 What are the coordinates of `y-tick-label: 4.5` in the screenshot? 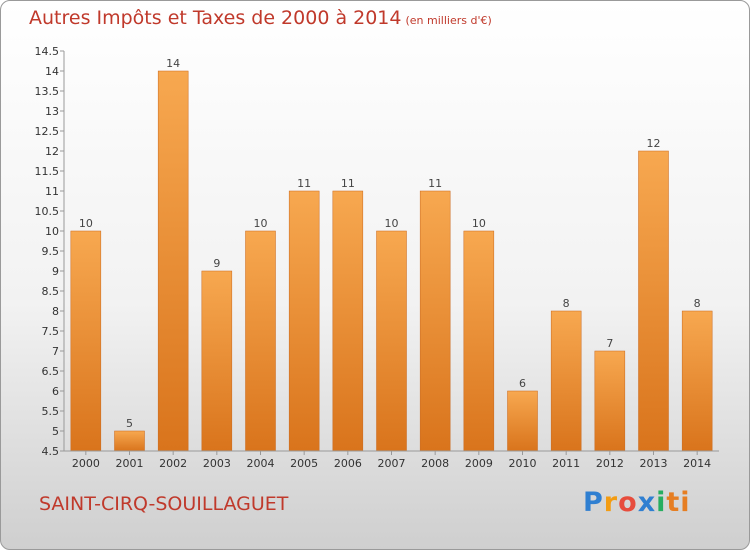 It's located at (51, 451).